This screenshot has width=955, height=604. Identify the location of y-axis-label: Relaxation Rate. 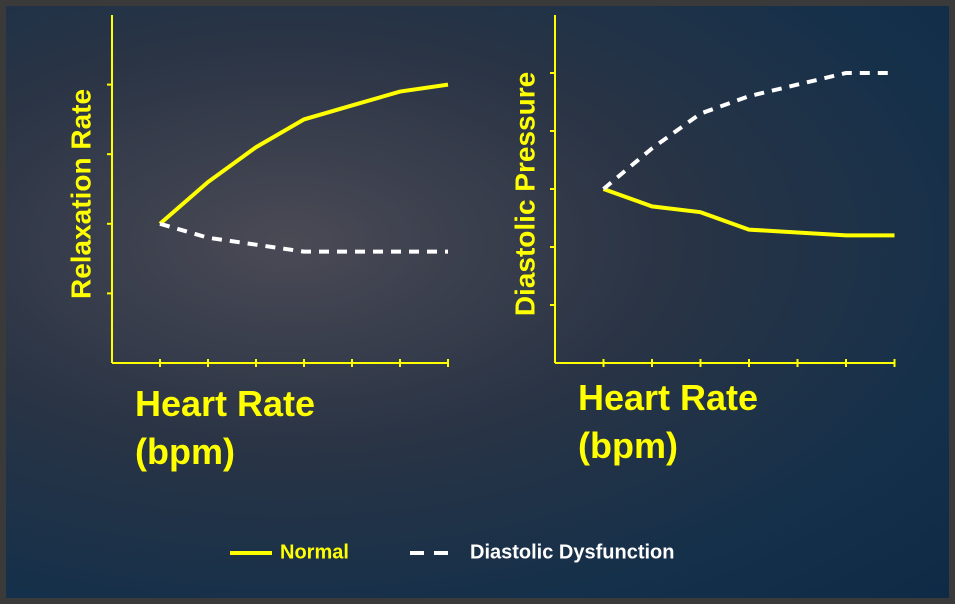
(80, 194).